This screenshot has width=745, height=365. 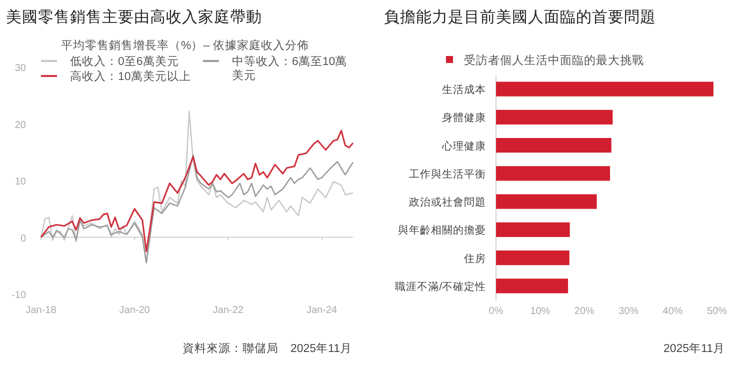 What do you see at coordinates (717, 311) in the screenshot?
I see `x-tick-label: 50%` at bounding box center [717, 311].